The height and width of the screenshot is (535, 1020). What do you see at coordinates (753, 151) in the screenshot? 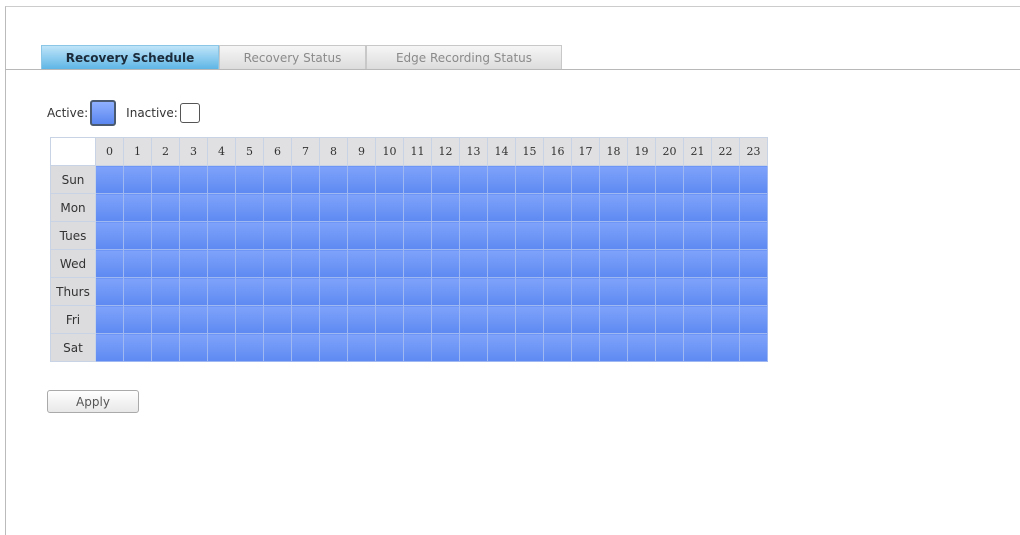
I see `hour-header: 23` at bounding box center [753, 151].